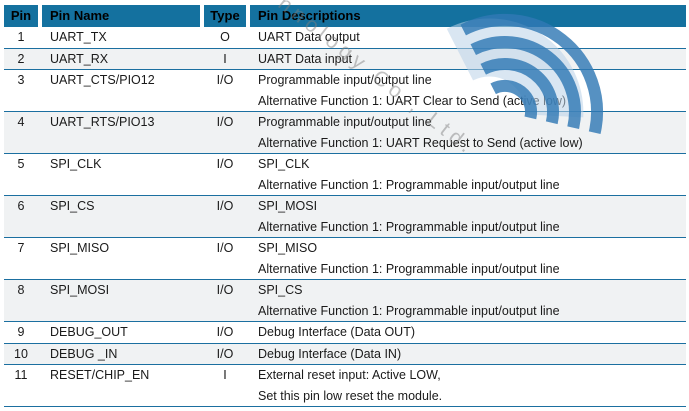 The width and height of the screenshot is (689, 411). I want to click on pin-name-cell: SPI_MOSI, so click(80, 290).